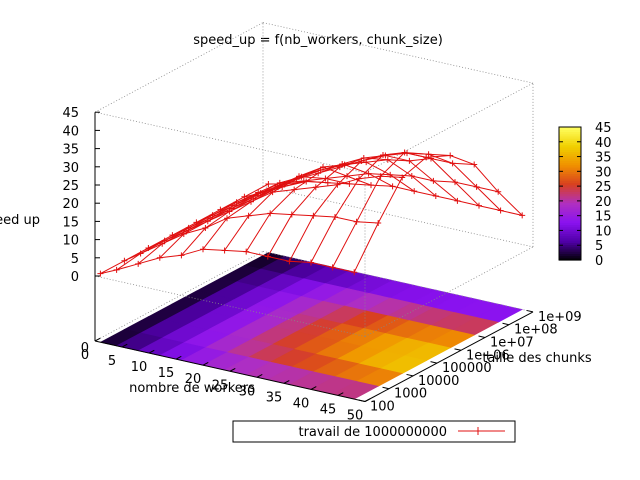  Describe the element at coordinates (193, 379) in the screenshot. I see `x-tick-label: 20` at that location.